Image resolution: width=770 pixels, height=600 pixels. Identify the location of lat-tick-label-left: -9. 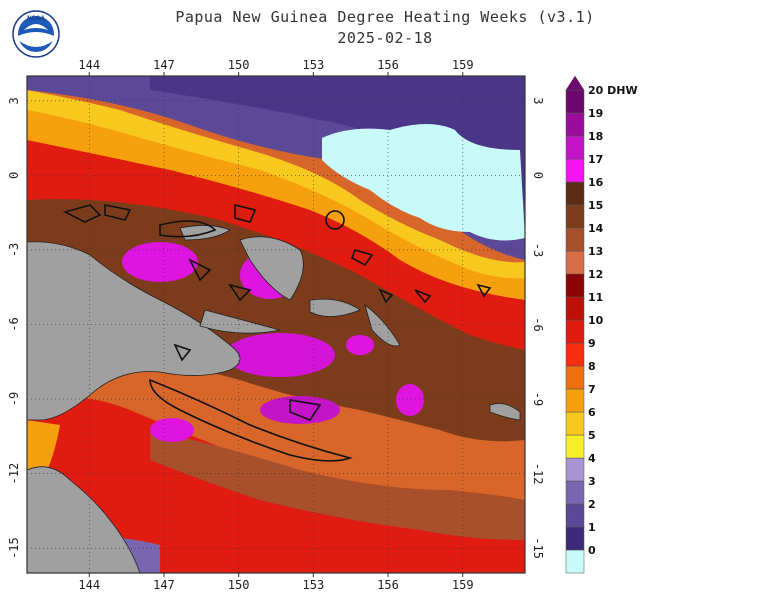
(14, 399).